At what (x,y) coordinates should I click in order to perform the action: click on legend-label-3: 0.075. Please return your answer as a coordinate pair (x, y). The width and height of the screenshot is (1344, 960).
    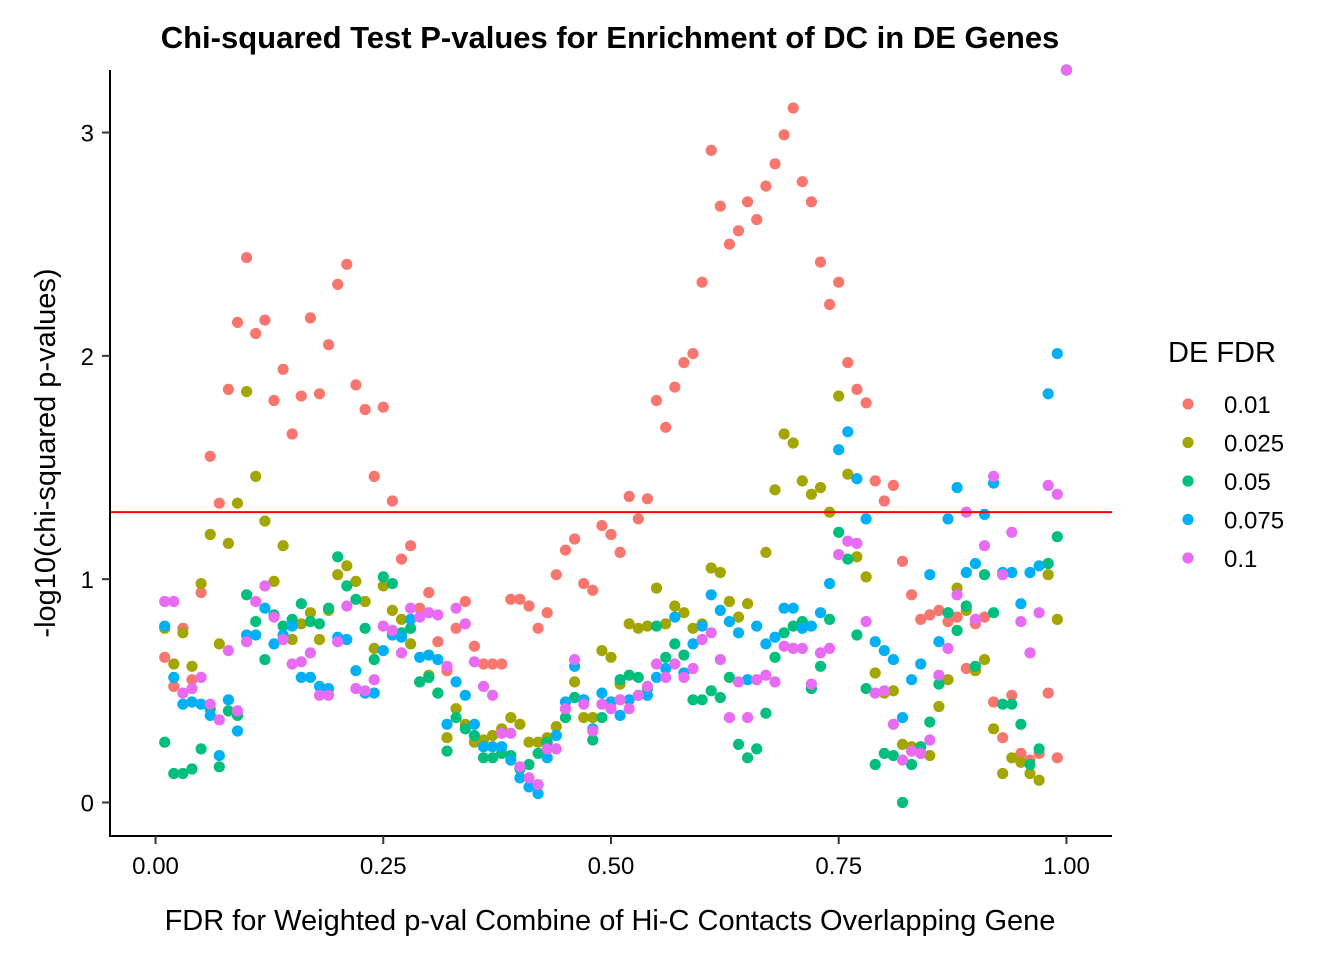
    Looking at the image, I should click on (1254, 521).